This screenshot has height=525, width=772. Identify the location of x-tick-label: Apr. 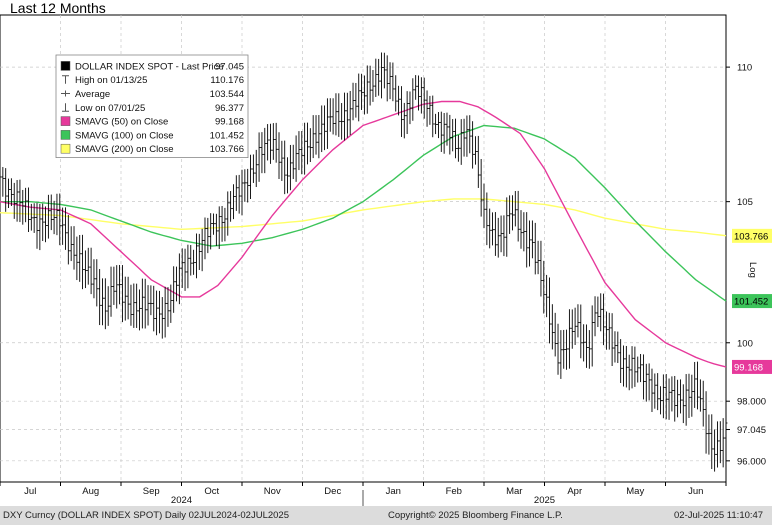
(574, 491).